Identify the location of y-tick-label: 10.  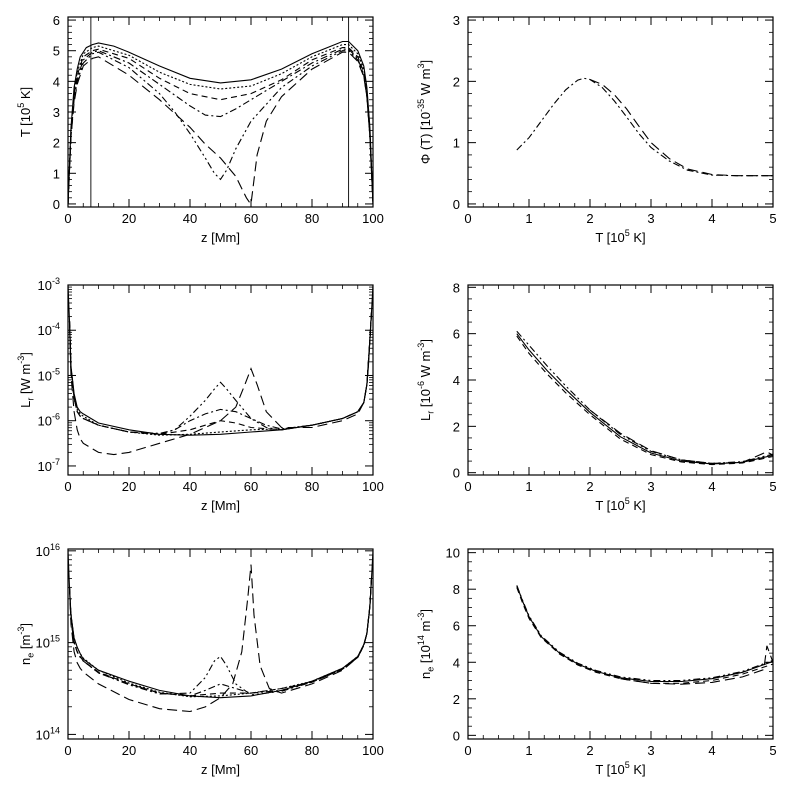
(453, 553).